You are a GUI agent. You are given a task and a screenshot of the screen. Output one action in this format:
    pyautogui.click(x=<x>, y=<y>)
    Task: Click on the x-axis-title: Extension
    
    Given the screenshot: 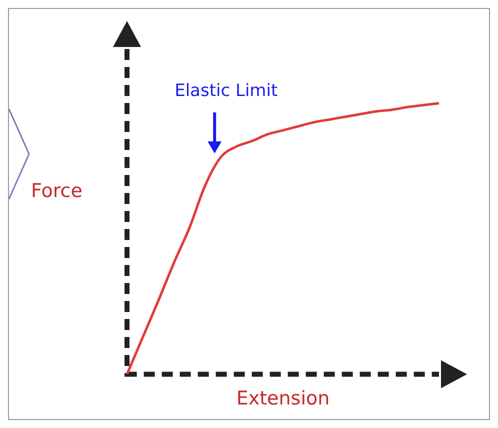 What is the action you would take?
    pyautogui.click(x=283, y=399)
    